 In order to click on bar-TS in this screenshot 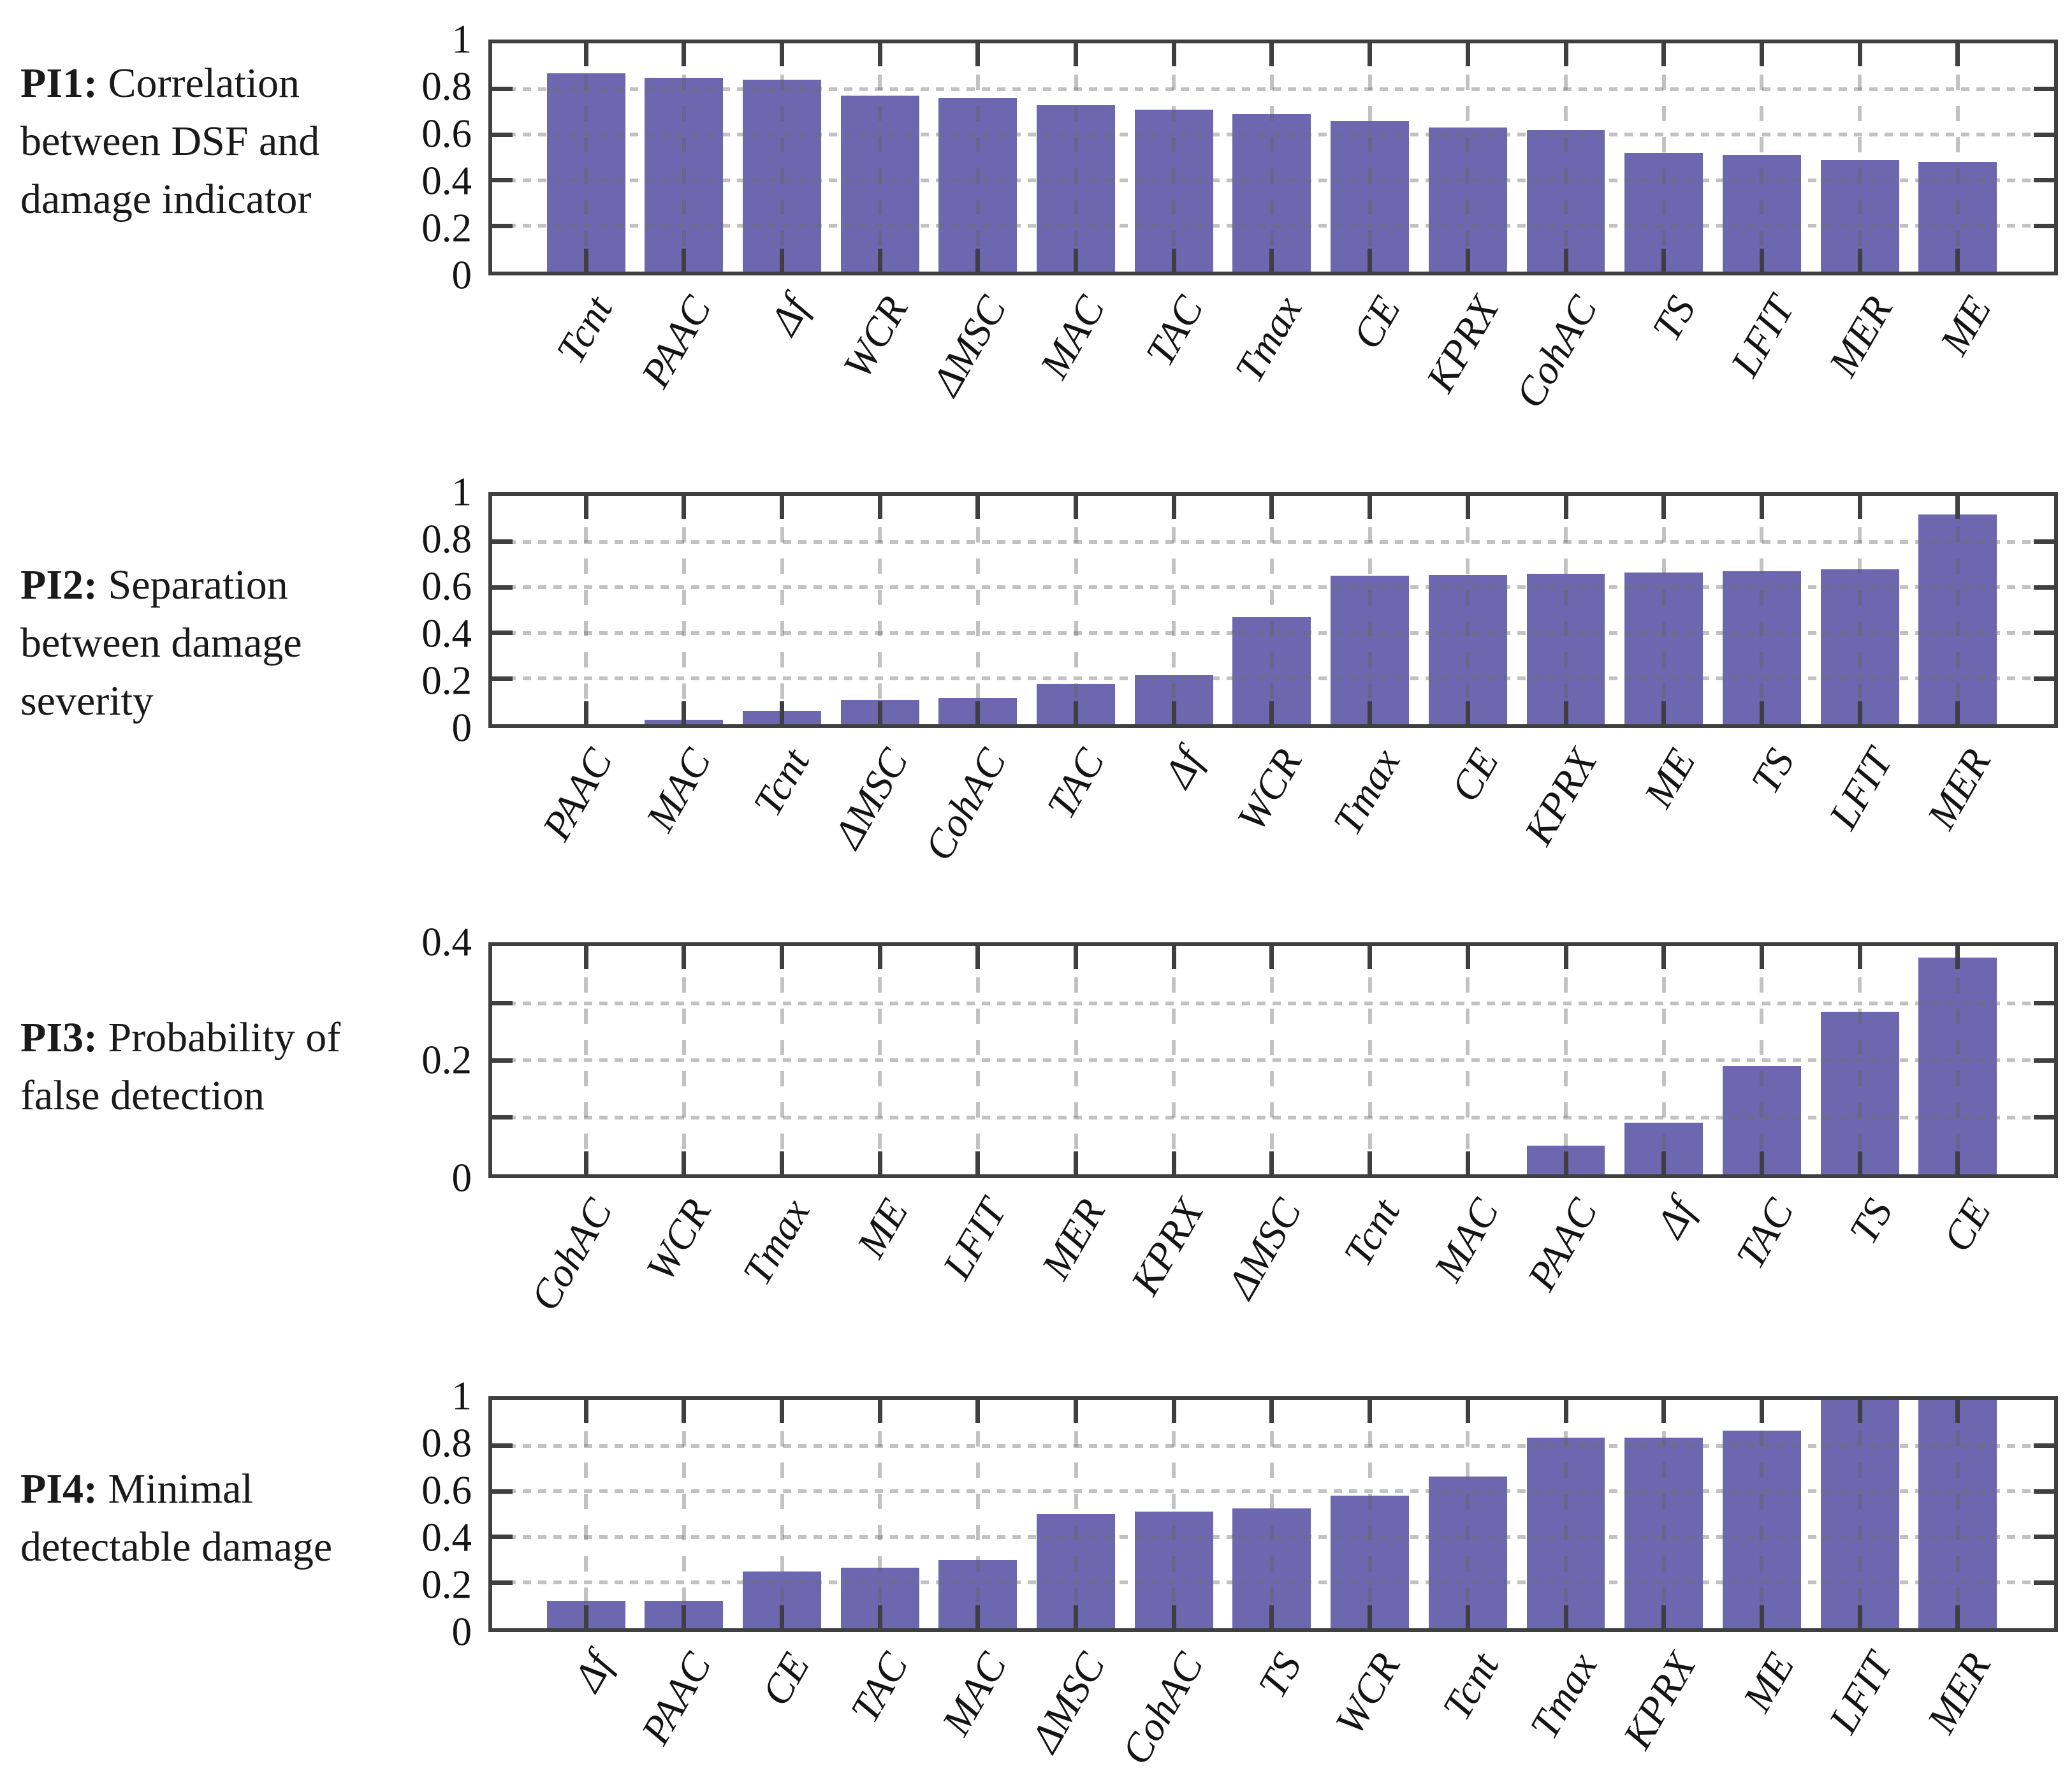, I will do `click(1761, 647)`.